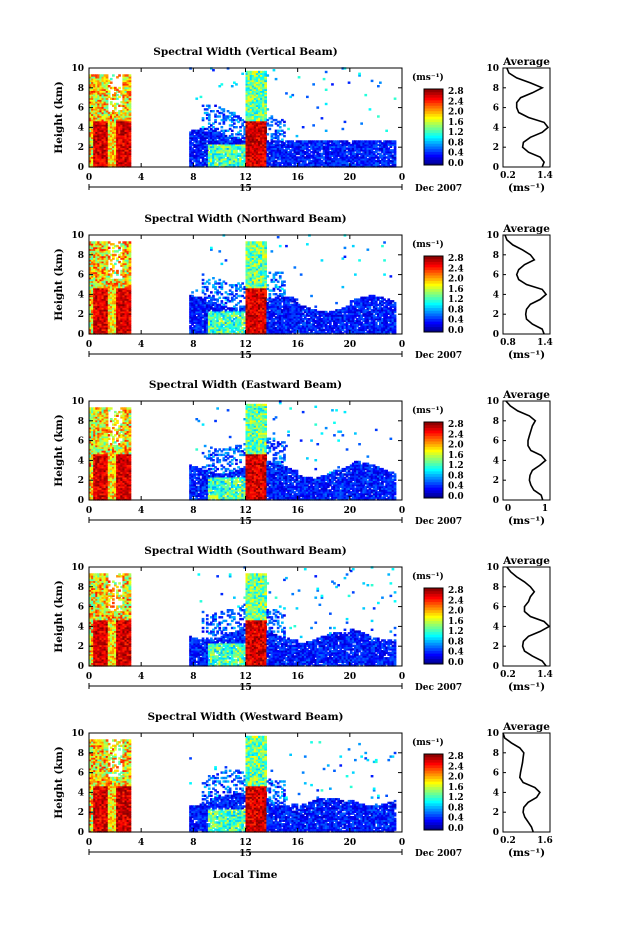 The image size is (624, 929). What do you see at coordinates (433, 148) in the screenshot?
I see `colorbar-segment` at bounding box center [433, 148].